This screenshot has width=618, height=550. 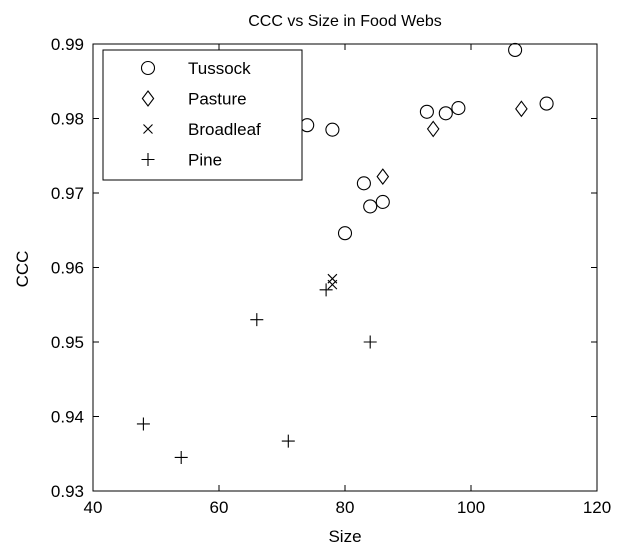 I want to click on y-tick-label: 0.93, so click(x=67, y=491).